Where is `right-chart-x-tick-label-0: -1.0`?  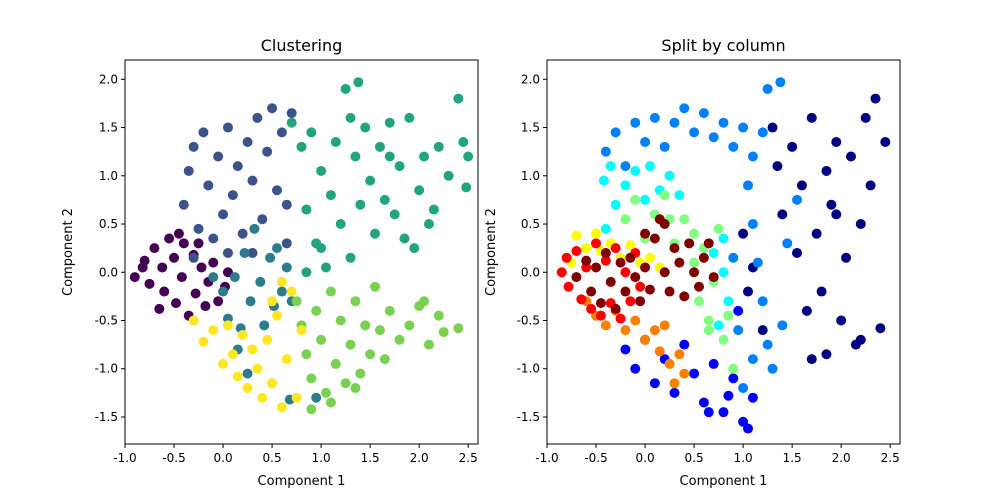
right-chart-x-tick-label-0: -1.0 is located at coordinates (546, 458).